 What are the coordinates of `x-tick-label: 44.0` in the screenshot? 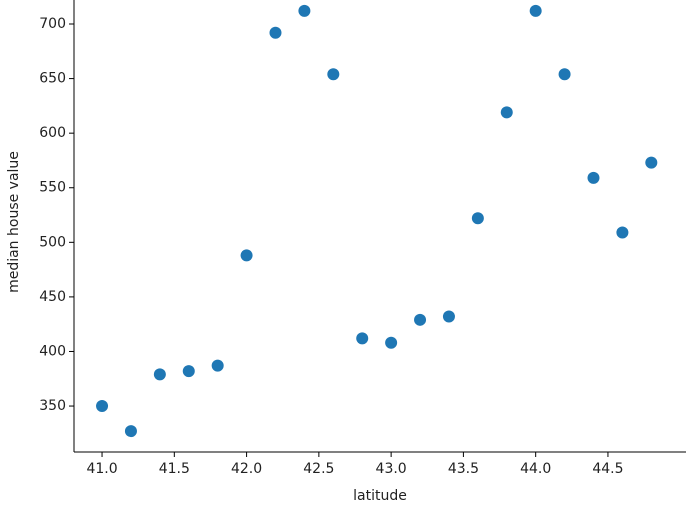 It's located at (535, 469).